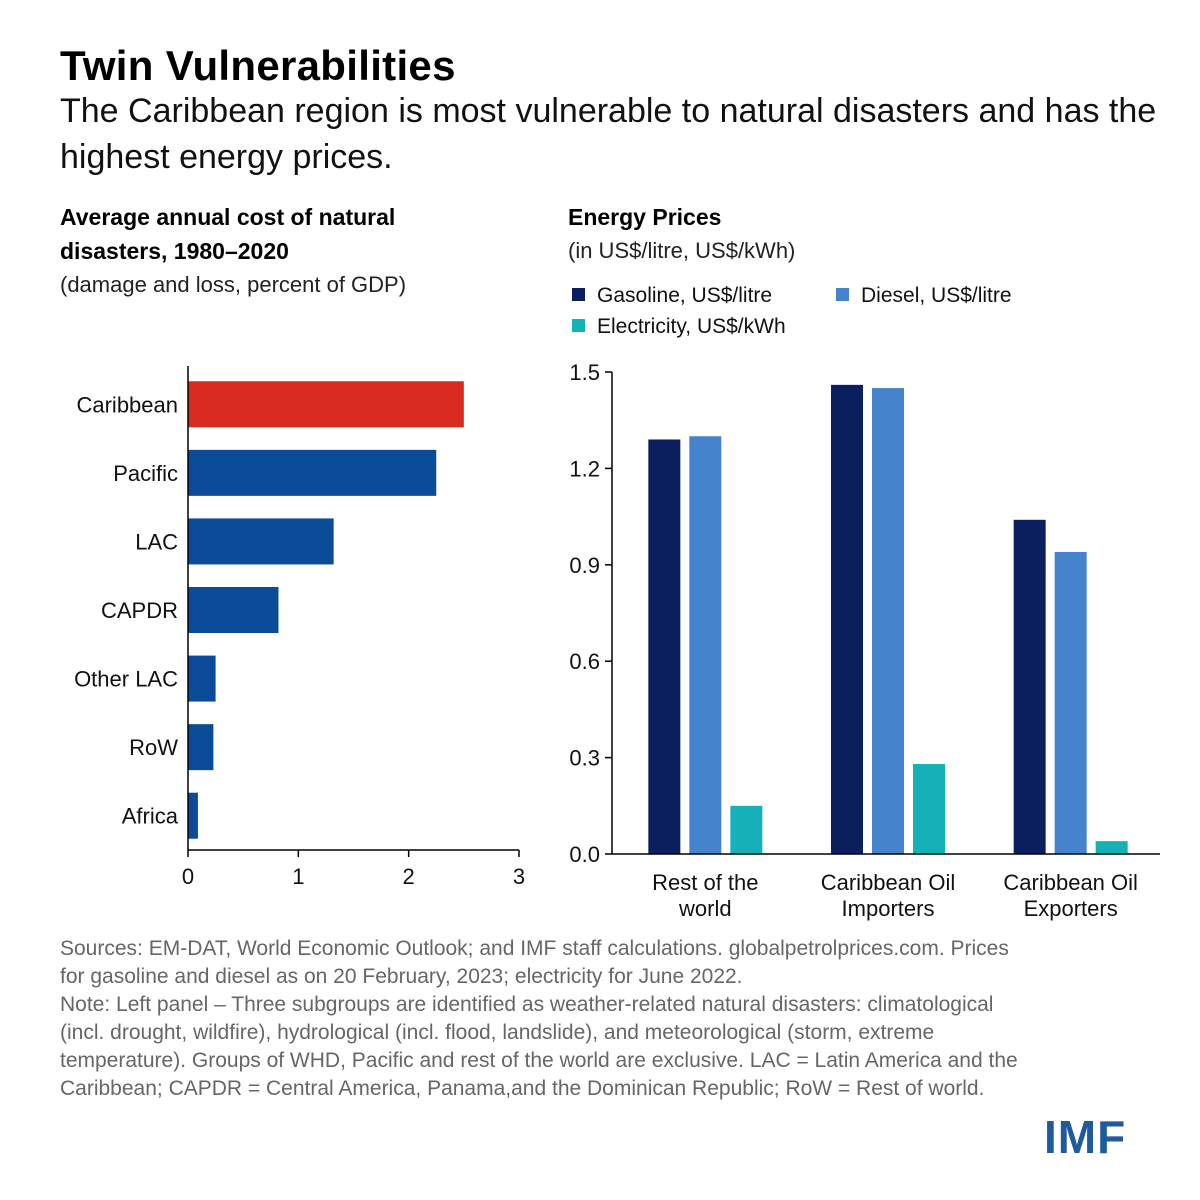 The image size is (1200, 1200). What do you see at coordinates (193, 815) in the screenshot?
I see `bar-africa` at bounding box center [193, 815].